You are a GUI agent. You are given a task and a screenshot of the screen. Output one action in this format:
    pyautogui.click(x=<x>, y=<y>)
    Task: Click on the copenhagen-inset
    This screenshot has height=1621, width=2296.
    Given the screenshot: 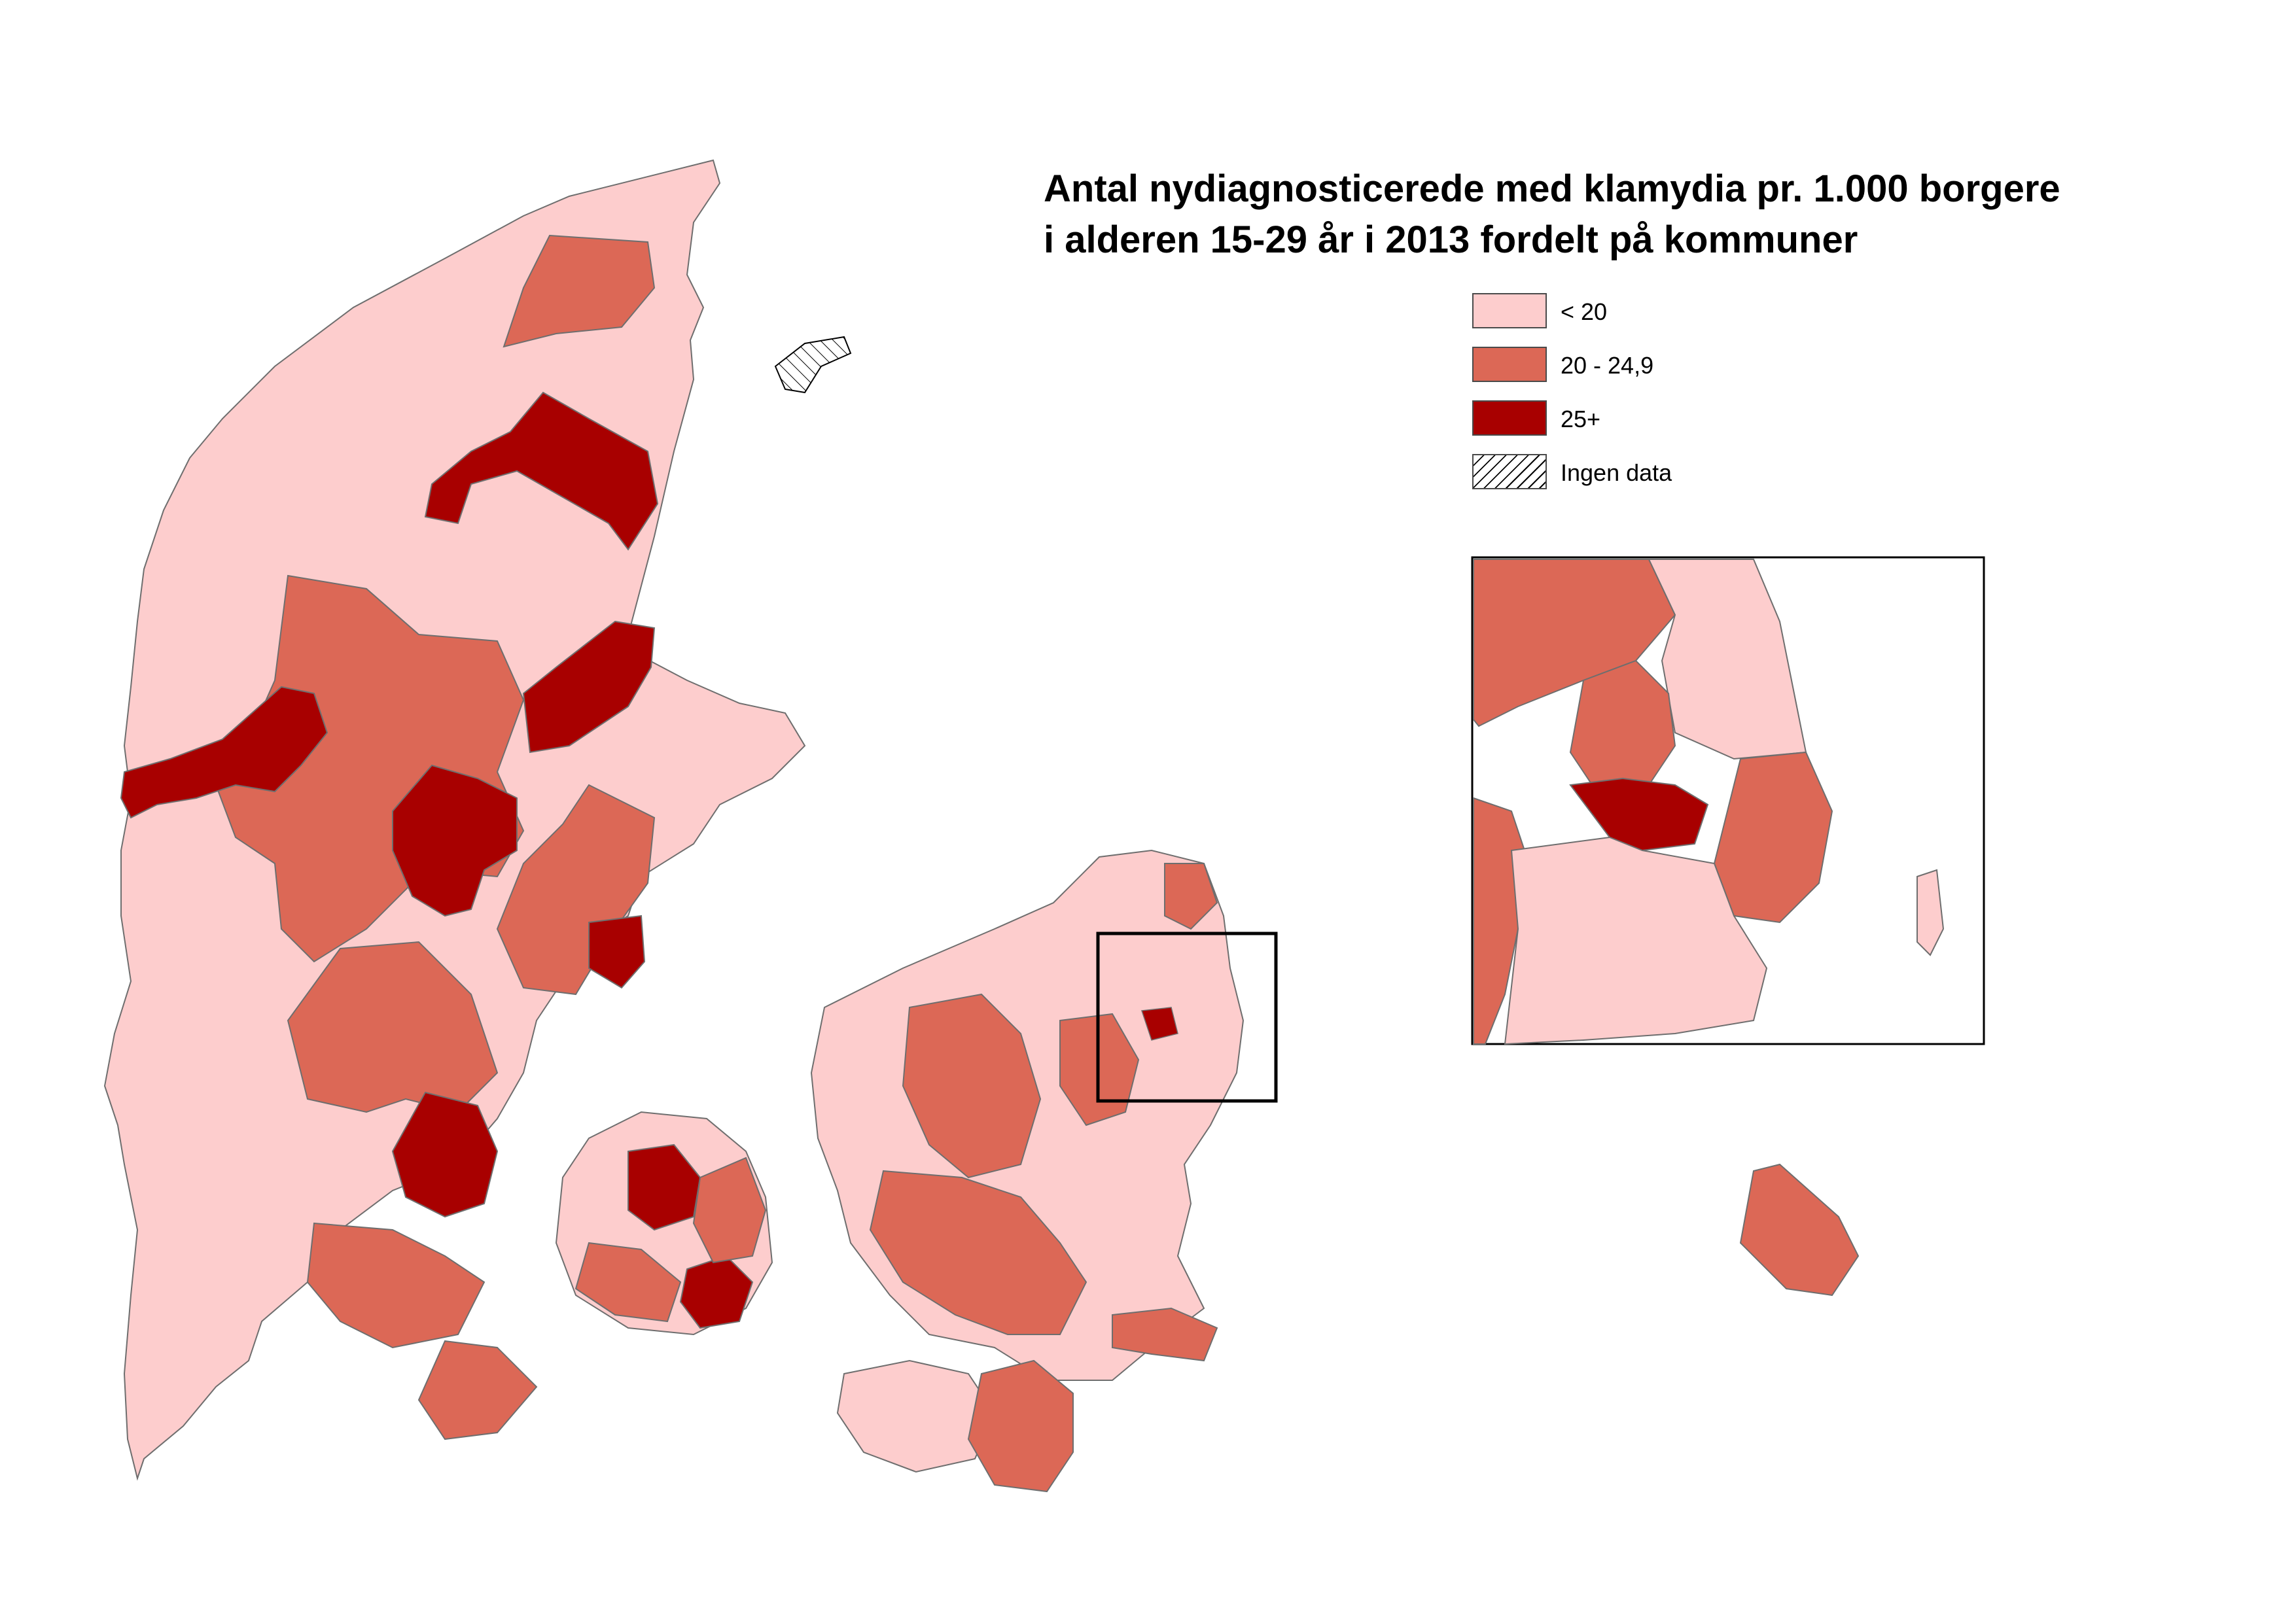 What is the action you would take?
    pyautogui.click(x=1728, y=801)
    